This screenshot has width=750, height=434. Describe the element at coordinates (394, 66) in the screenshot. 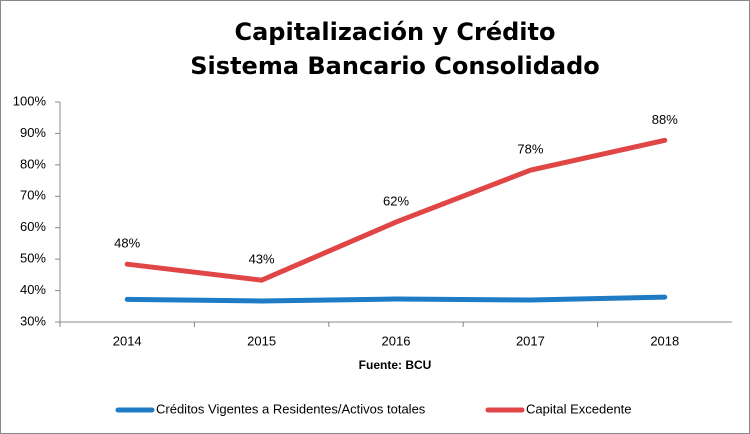

I see `chart-subtitle: Sistema Bancario Consolidado` at that location.